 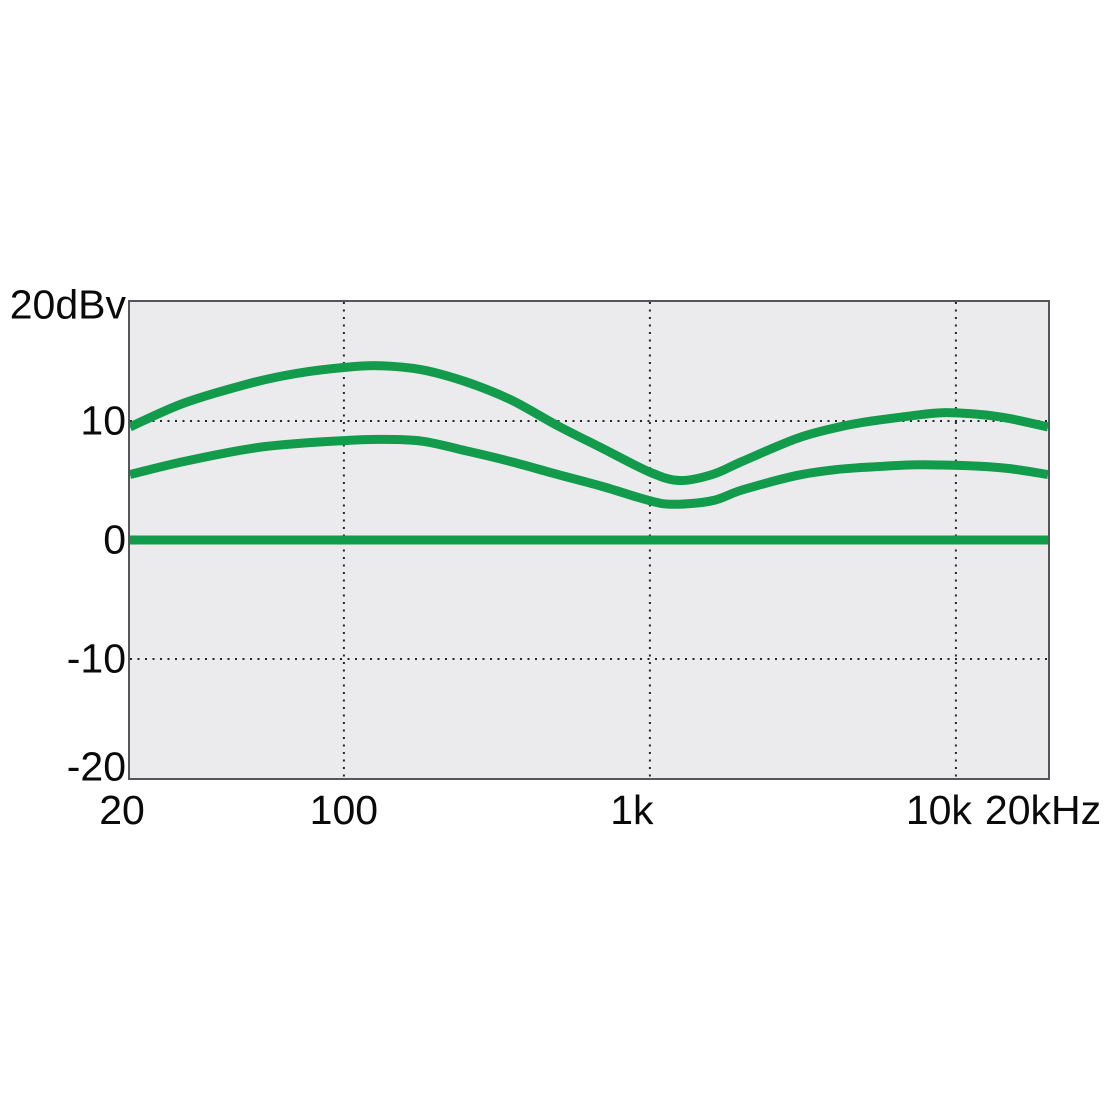 What do you see at coordinates (96, 766) in the screenshot?
I see `y-tick-label: -20` at bounding box center [96, 766].